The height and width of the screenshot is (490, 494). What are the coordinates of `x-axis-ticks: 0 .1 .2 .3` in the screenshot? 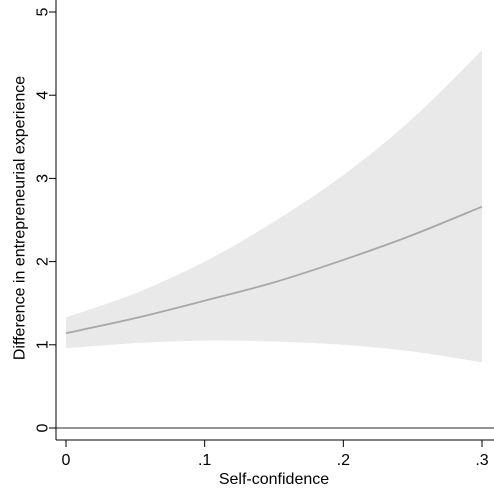 It's located at (275, 454).